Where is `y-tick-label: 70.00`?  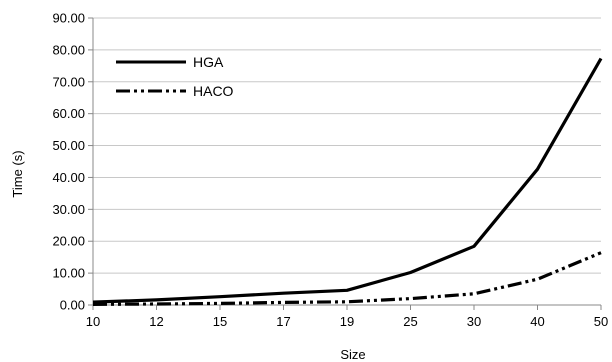 y-tick-label: 70.00 is located at coordinates (68, 81).